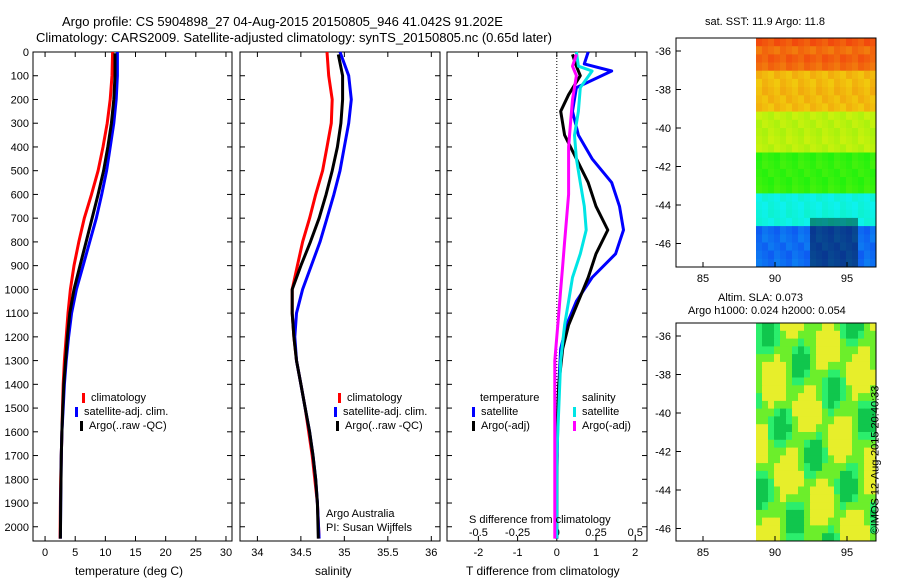 The width and height of the screenshot is (900, 580). What do you see at coordinates (20, 243) in the screenshot?
I see `y-tick-label: 800` at bounding box center [20, 243].